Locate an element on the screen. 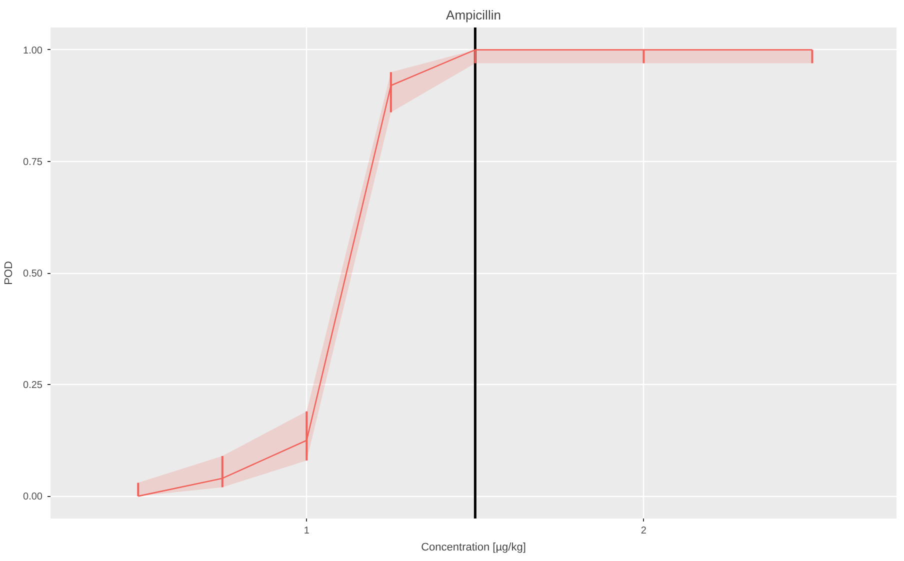  y-tick-label: 0.00 is located at coordinates (33, 497).